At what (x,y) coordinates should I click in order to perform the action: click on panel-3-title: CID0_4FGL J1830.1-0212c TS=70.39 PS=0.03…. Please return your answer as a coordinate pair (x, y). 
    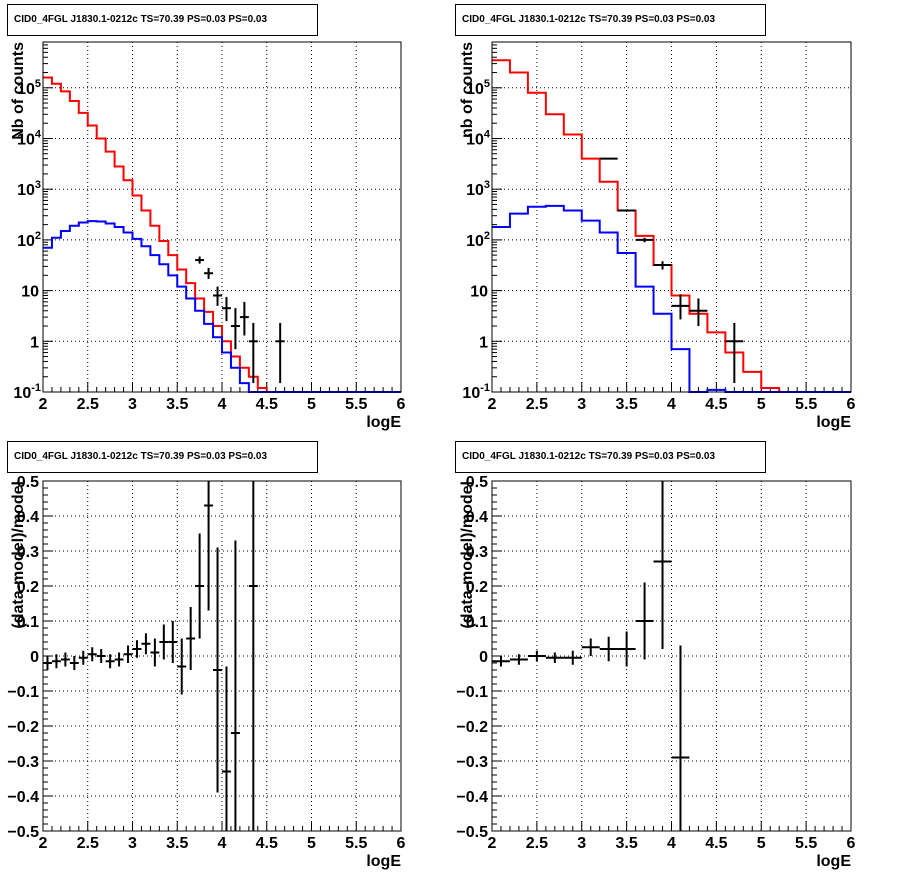
    Looking at the image, I should click on (162, 457).